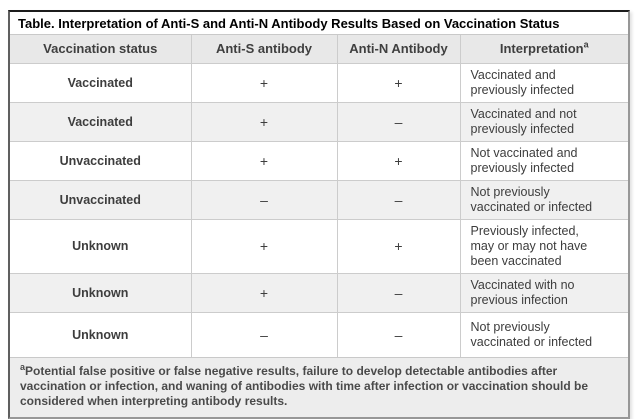 Image resolution: width=640 pixels, height=419 pixels. I want to click on col-header-interpretation-label: Interpretation, so click(541, 49).